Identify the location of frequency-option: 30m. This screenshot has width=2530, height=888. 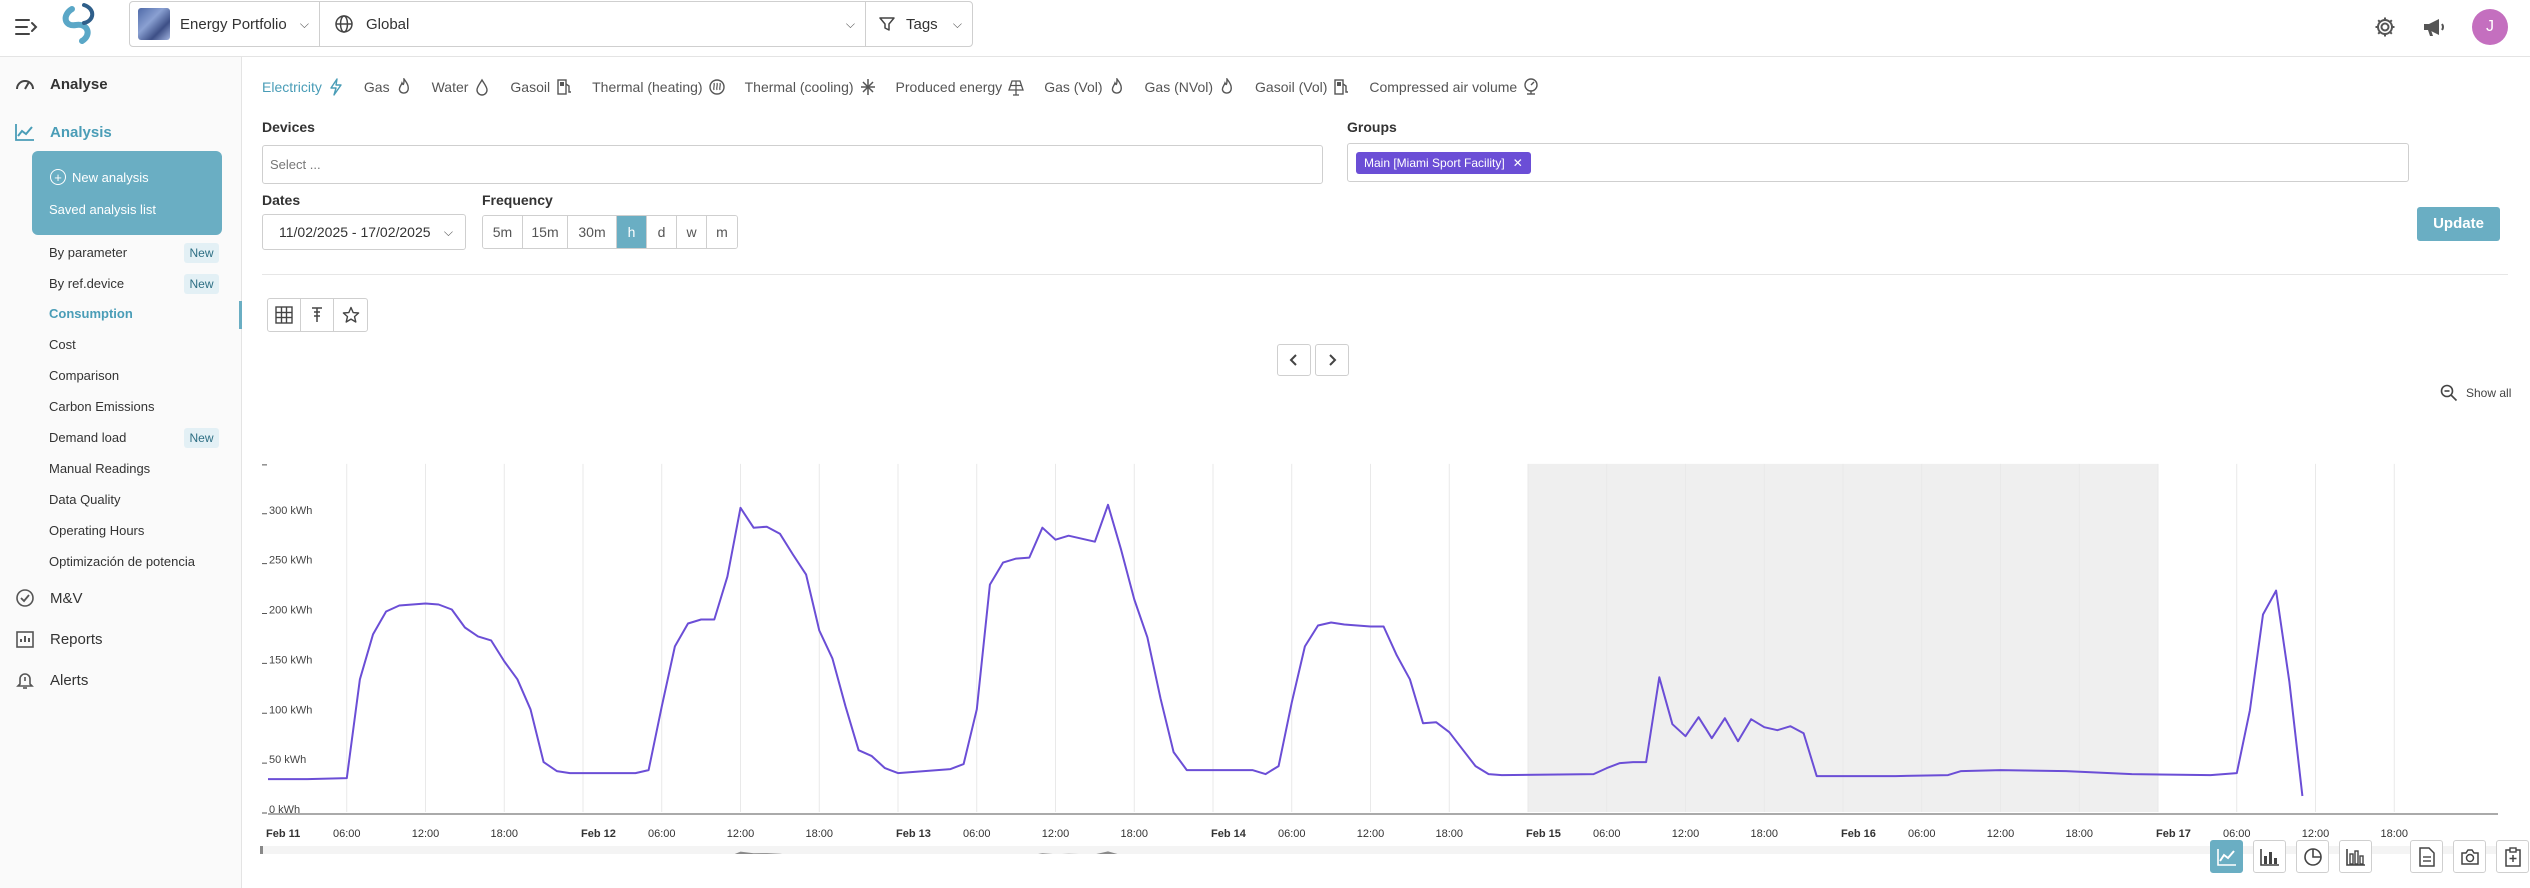
(592, 232).